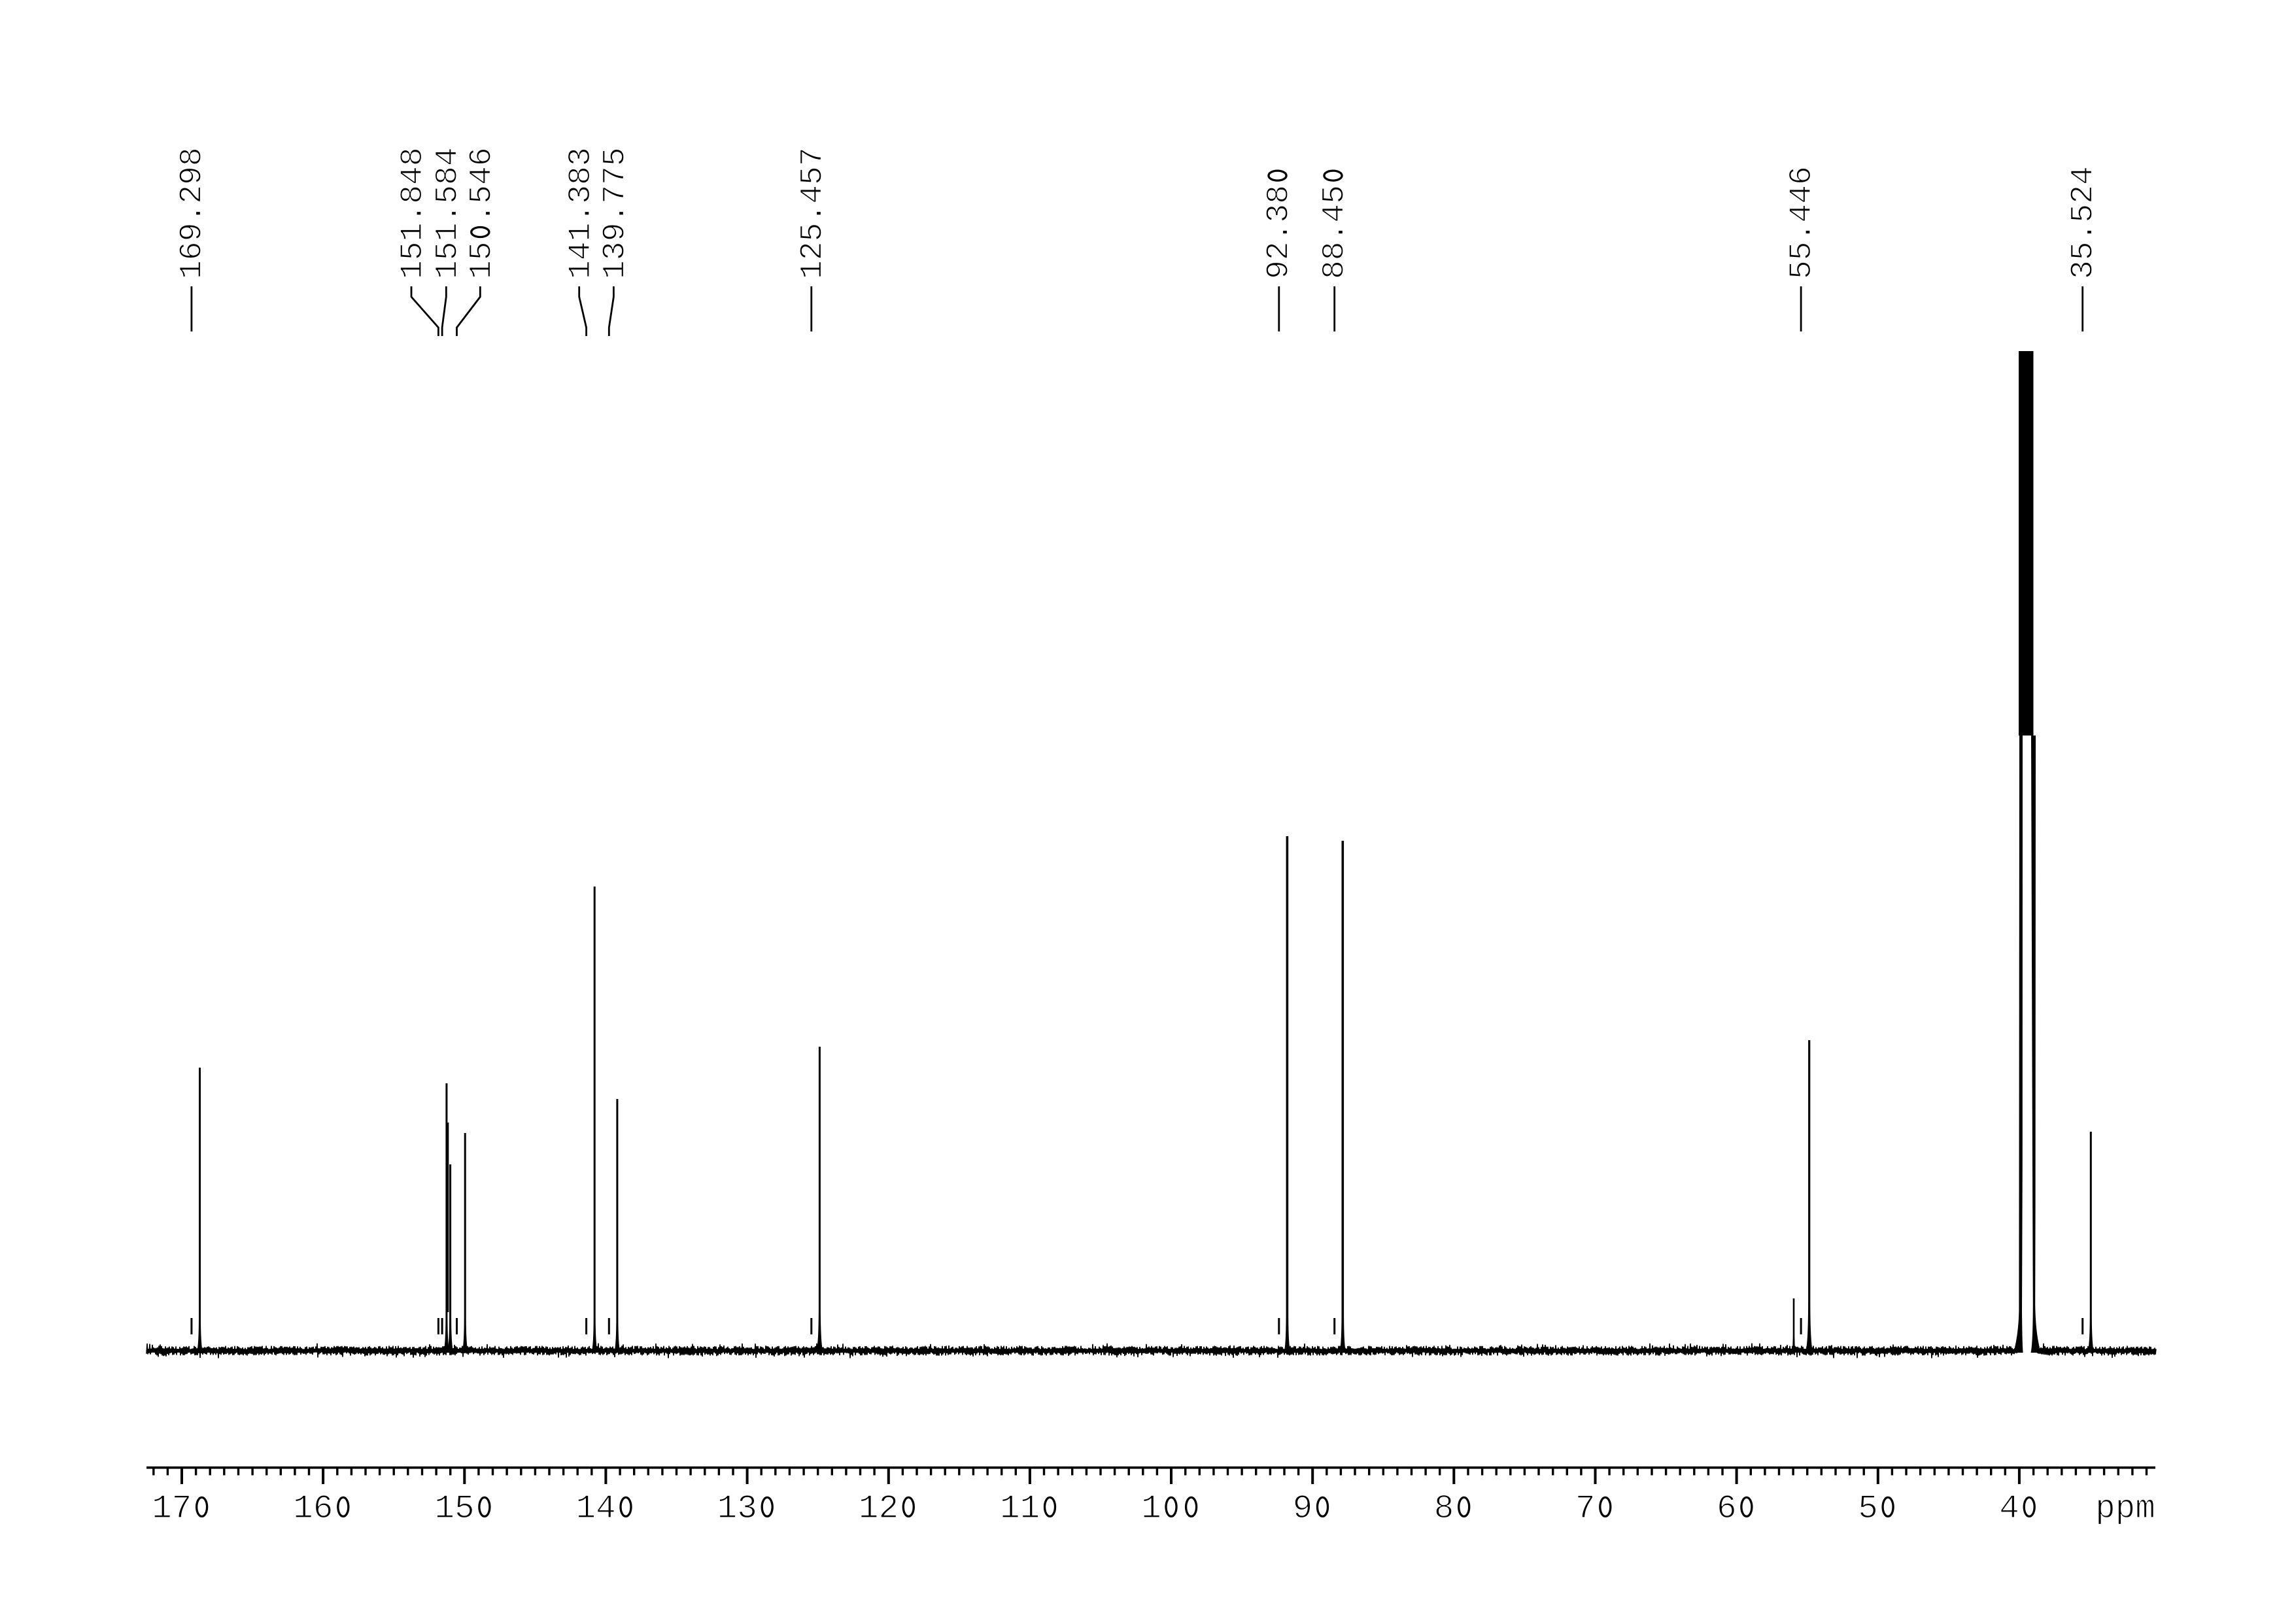 Image resolution: width=2294 pixels, height=1624 pixels. Describe the element at coordinates (1595, 1509) in the screenshot. I see `svg-text: 7` at that location.